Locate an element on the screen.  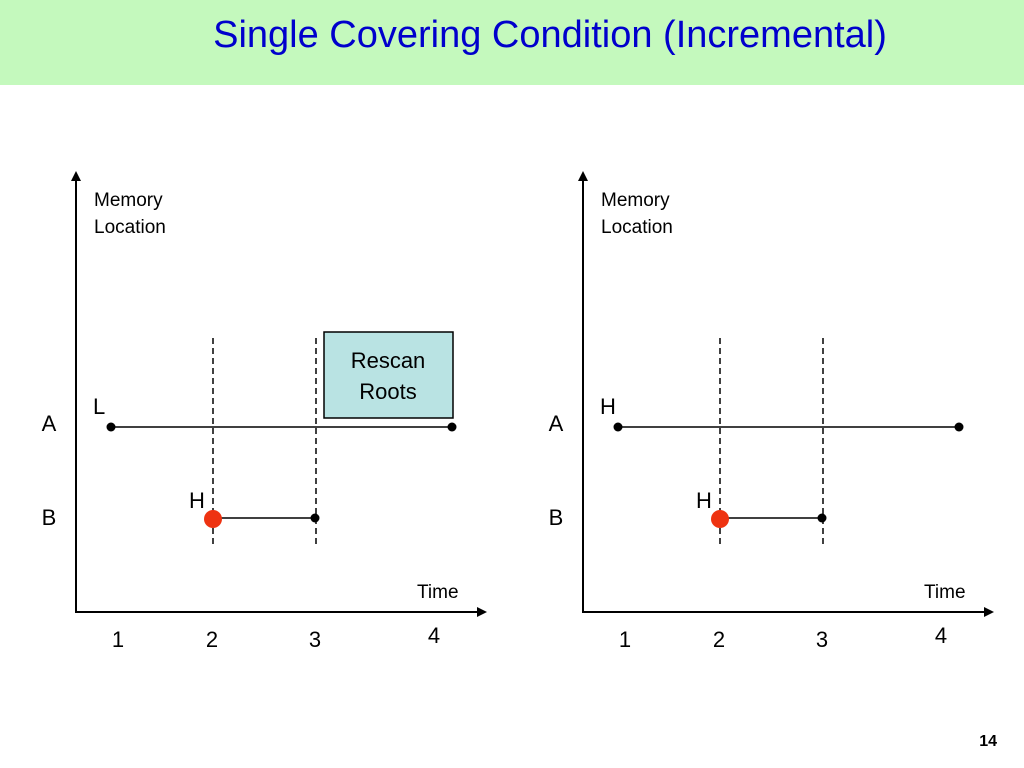
callout-text-line2: Roots is located at coordinates (387, 391).